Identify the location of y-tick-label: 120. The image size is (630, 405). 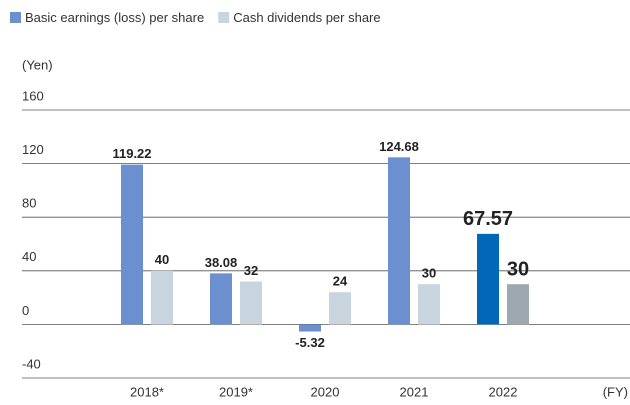
(33, 149).